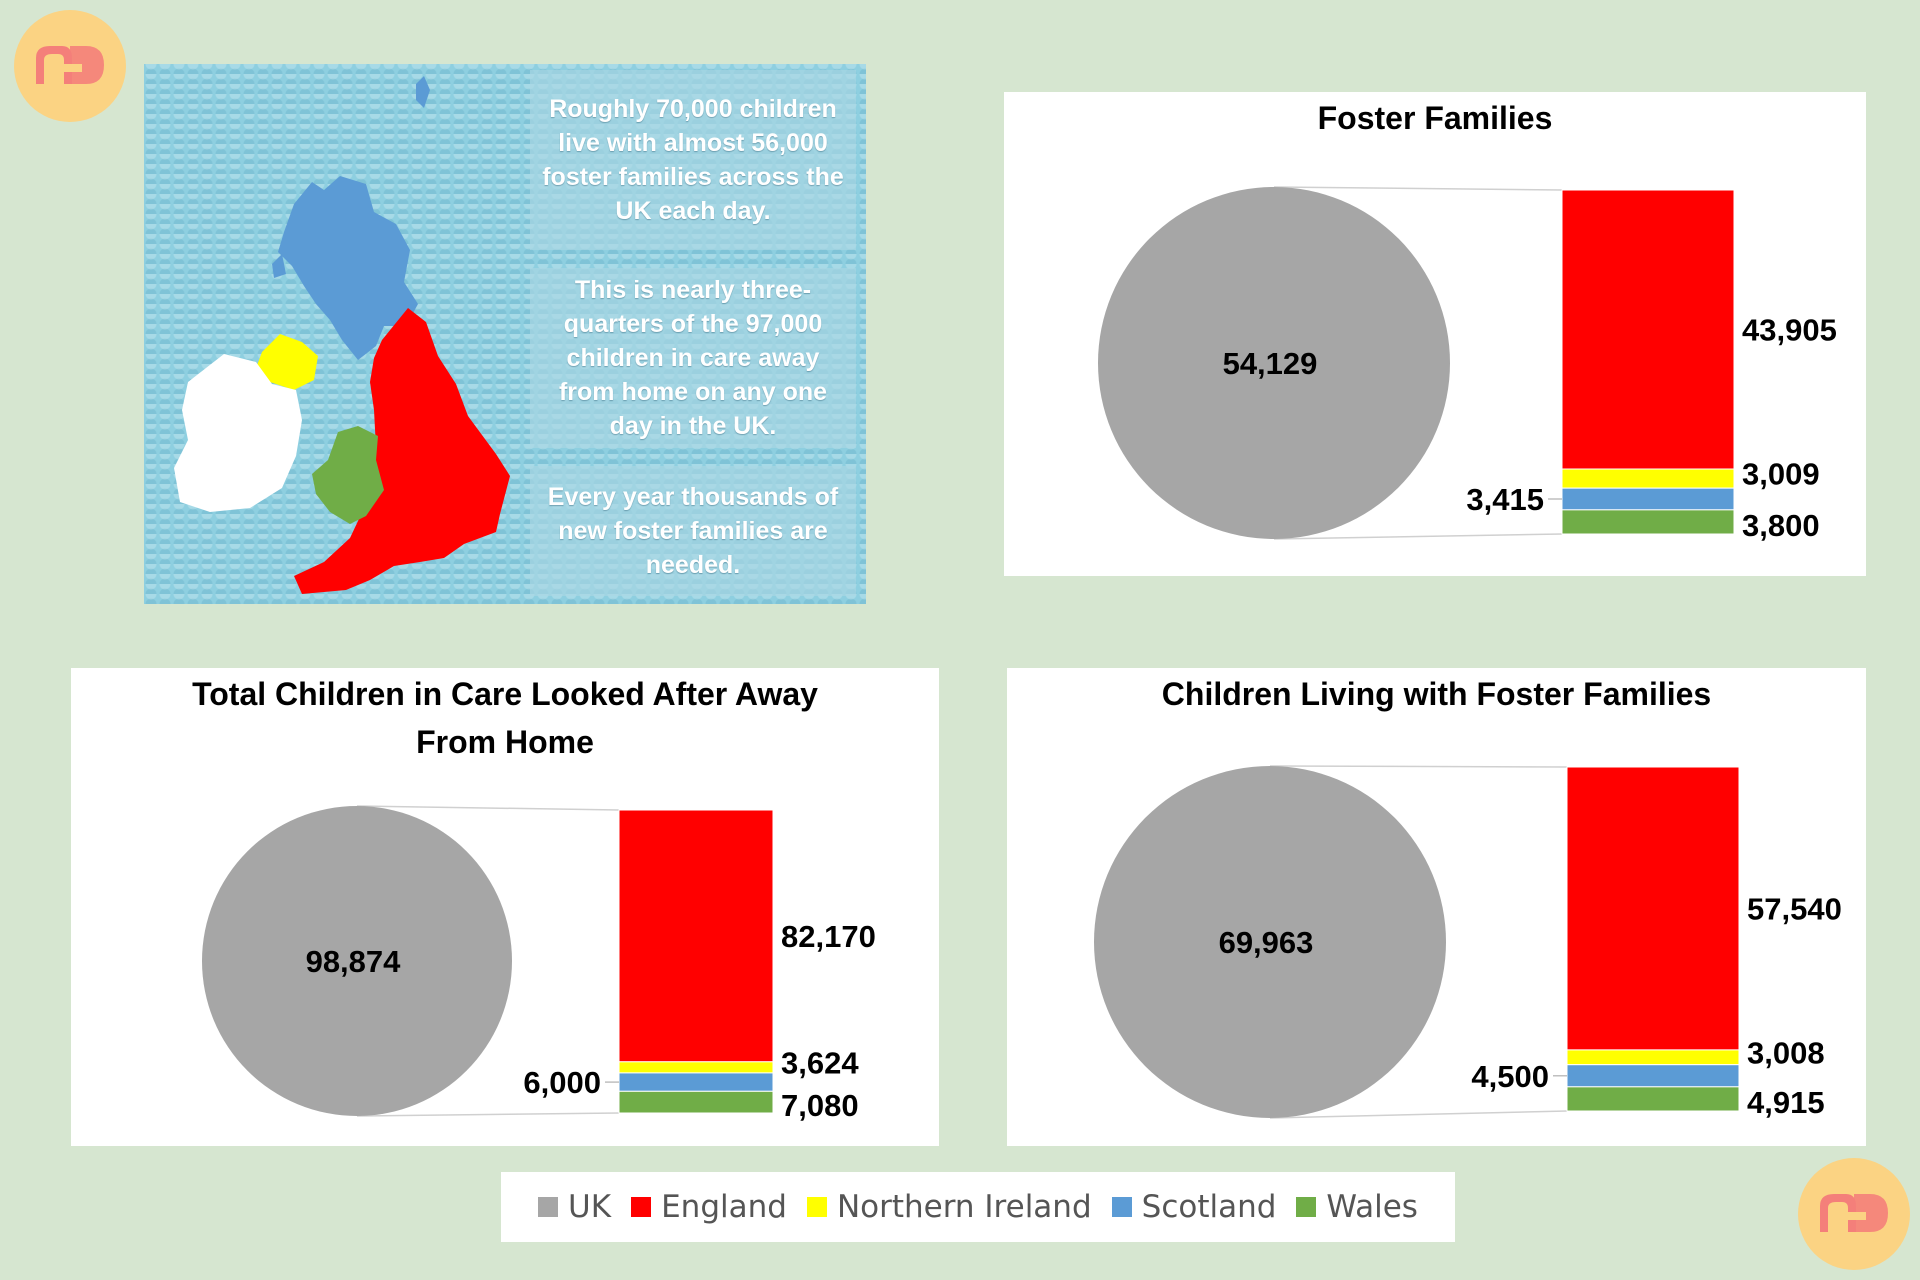  Describe the element at coordinates (562, 1082) in the screenshot. I see `data-label-scotland: 6,000` at that location.